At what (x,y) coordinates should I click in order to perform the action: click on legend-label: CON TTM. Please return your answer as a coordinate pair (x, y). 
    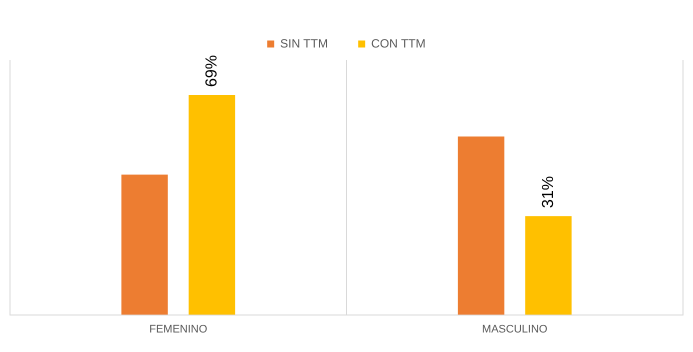
    Looking at the image, I should click on (398, 43).